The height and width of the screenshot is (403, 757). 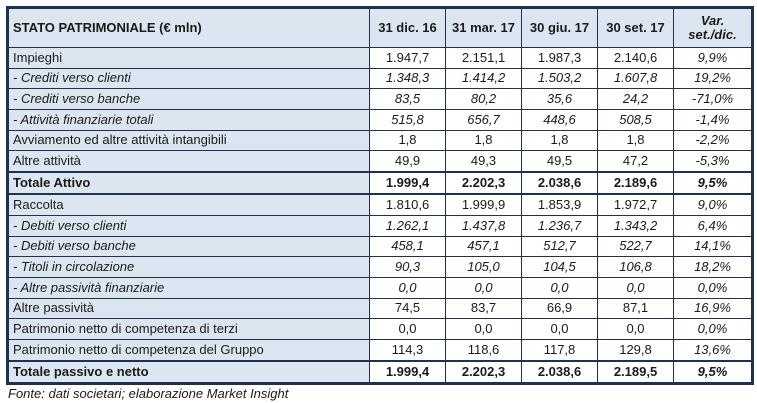 I want to click on cell-value: 90,3, so click(x=407, y=267).